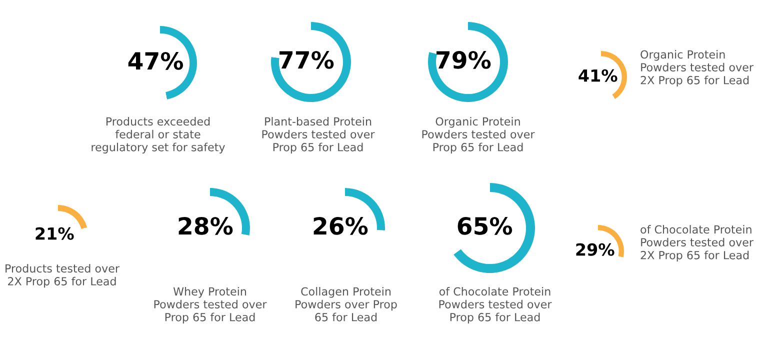  What do you see at coordinates (697, 243) in the screenshot?
I see `text: of Chocolate Protein Powders tested over 2X Prop 65 for Lead` at bounding box center [697, 243].